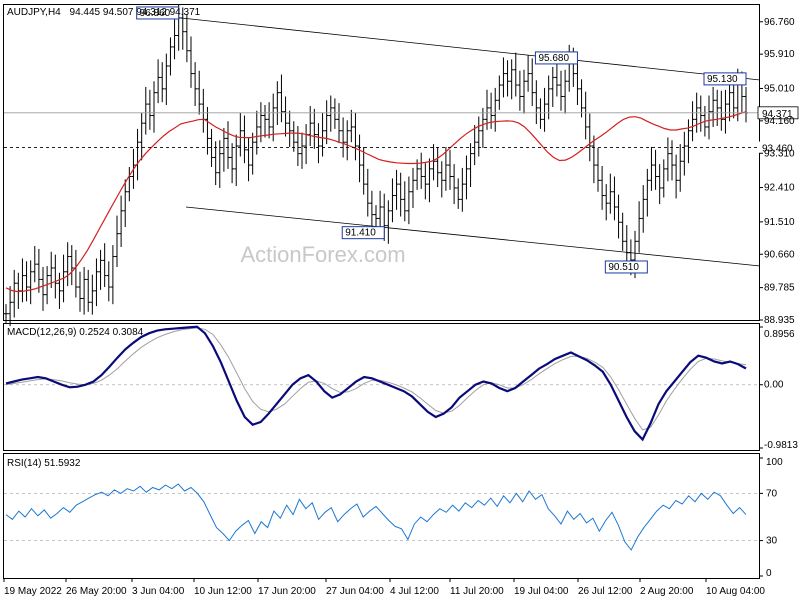  Describe the element at coordinates (772, 493) in the screenshot. I see `rsi-y-tick-label: 70` at that location.